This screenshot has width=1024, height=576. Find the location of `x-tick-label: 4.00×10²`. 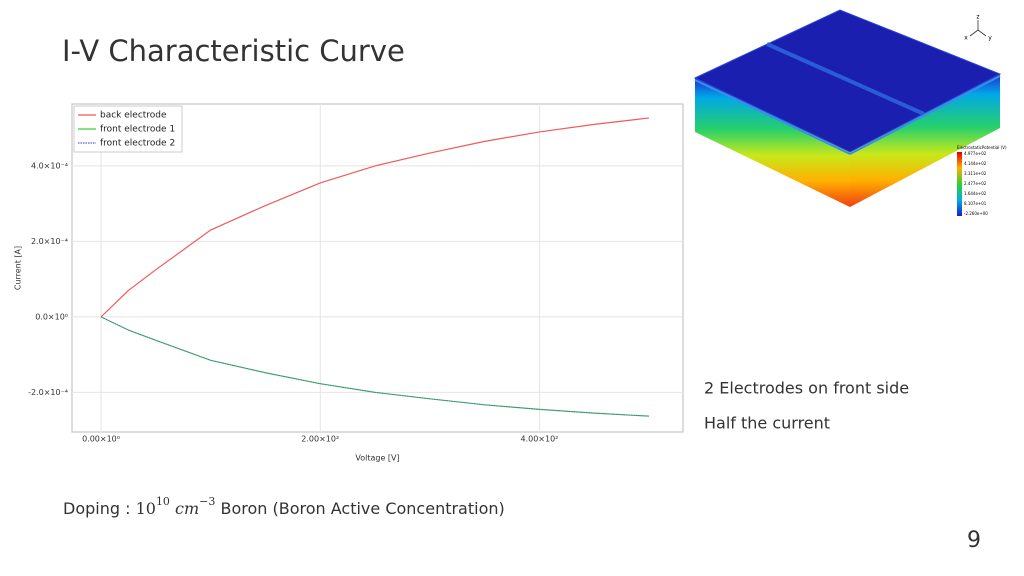

x-tick-label: 4.00×10² is located at coordinates (539, 439).